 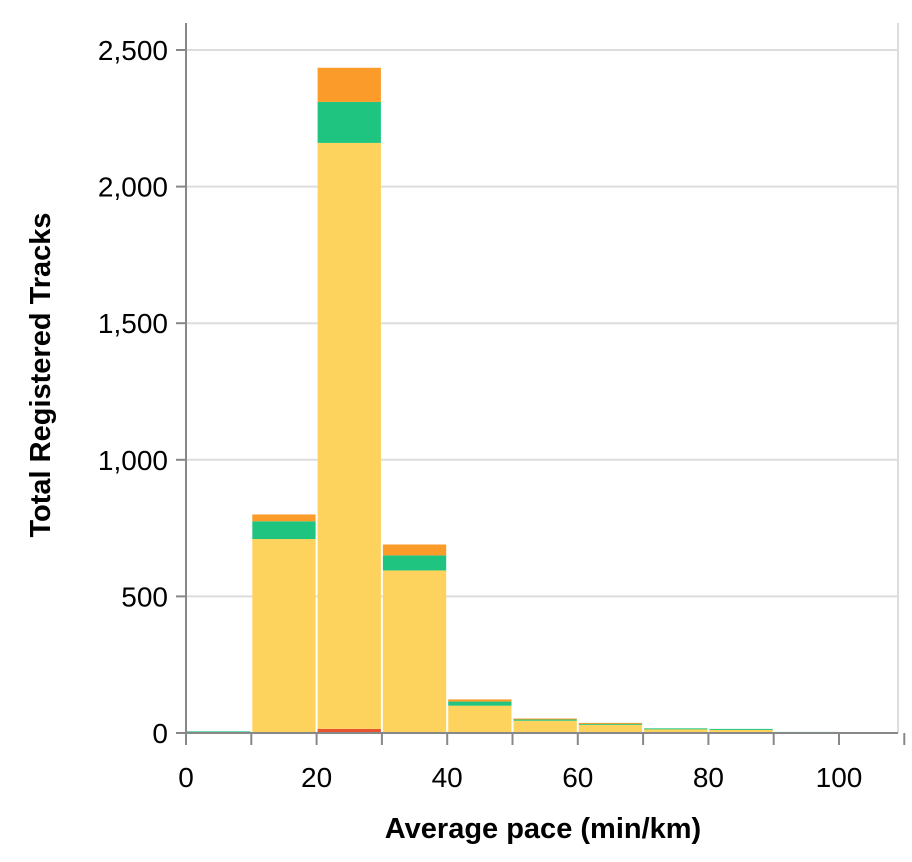 I want to click on y-tick-label: 2,000, so click(x=133, y=187).